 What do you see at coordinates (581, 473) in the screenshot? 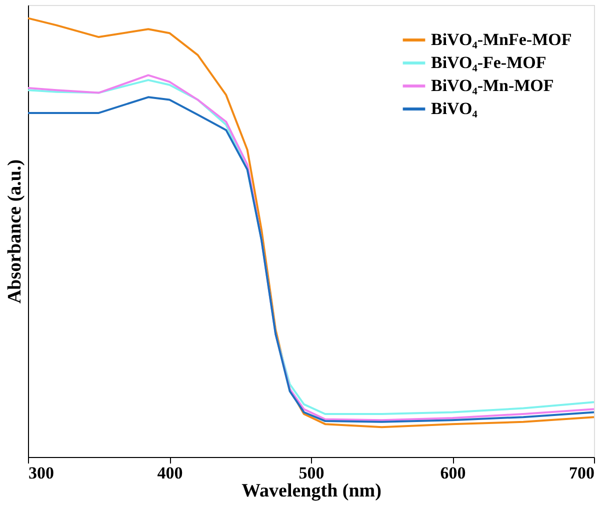
I see `x-tick-label: 700` at bounding box center [581, 473].